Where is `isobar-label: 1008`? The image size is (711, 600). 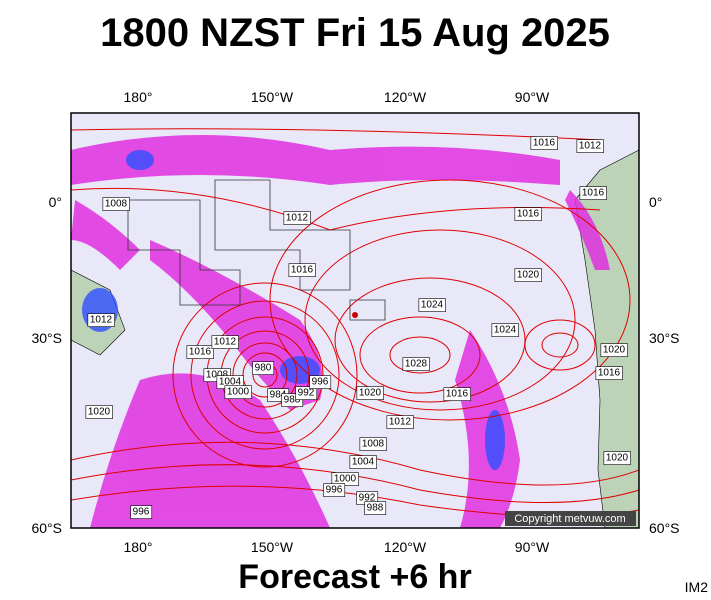
isobar-label: 1008 is located at coordinates (373, 444).